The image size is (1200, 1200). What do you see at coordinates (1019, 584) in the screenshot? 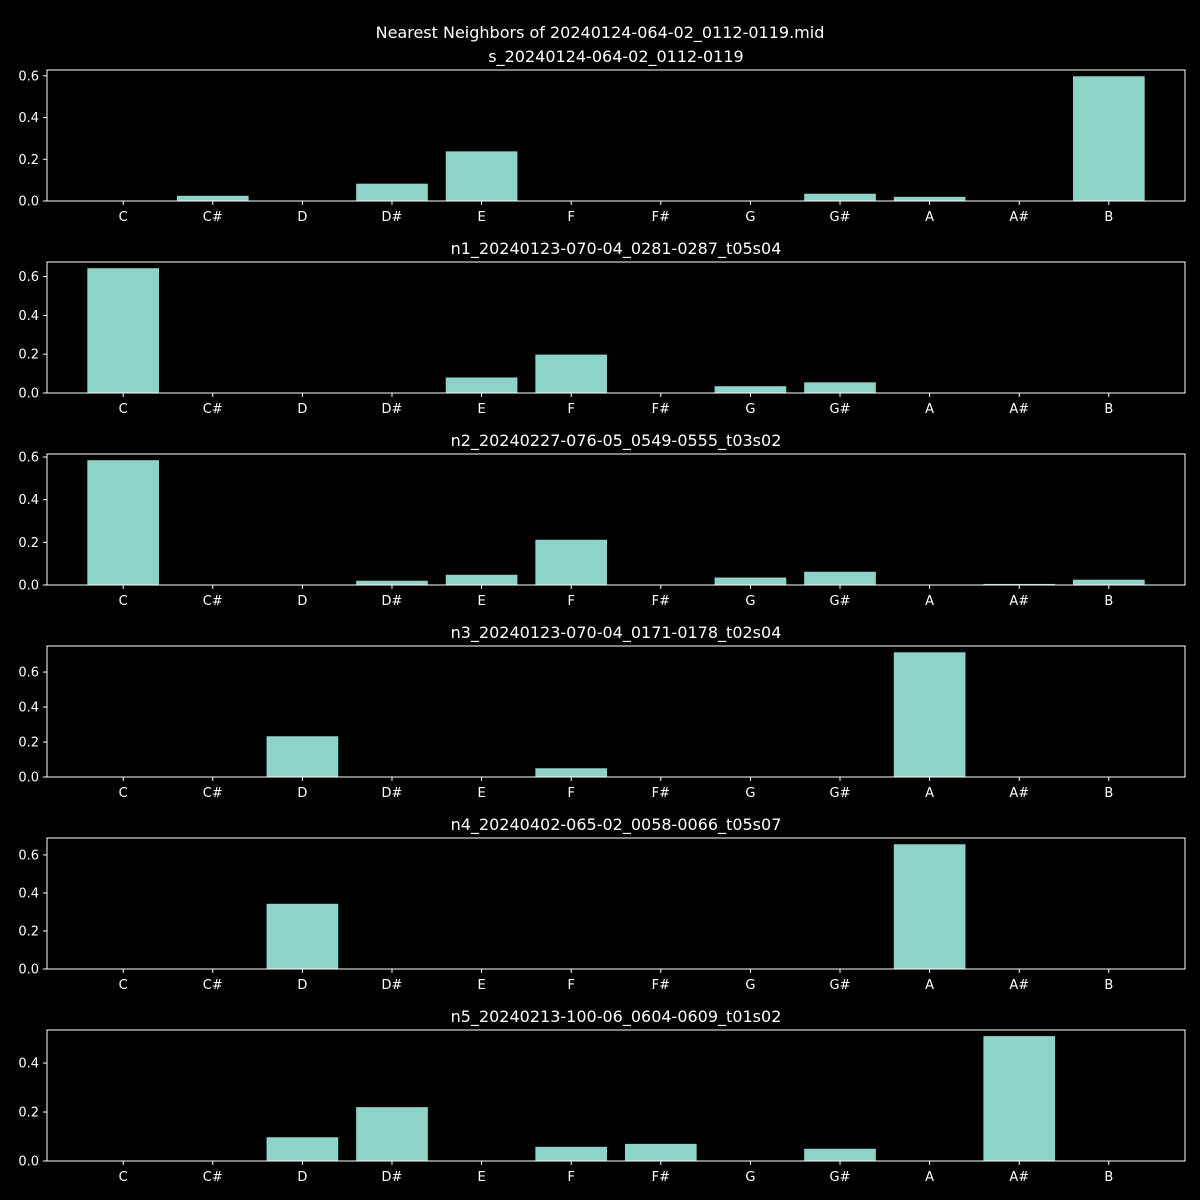
I see `bar-Asharp` at bounding box center [1019, 584].